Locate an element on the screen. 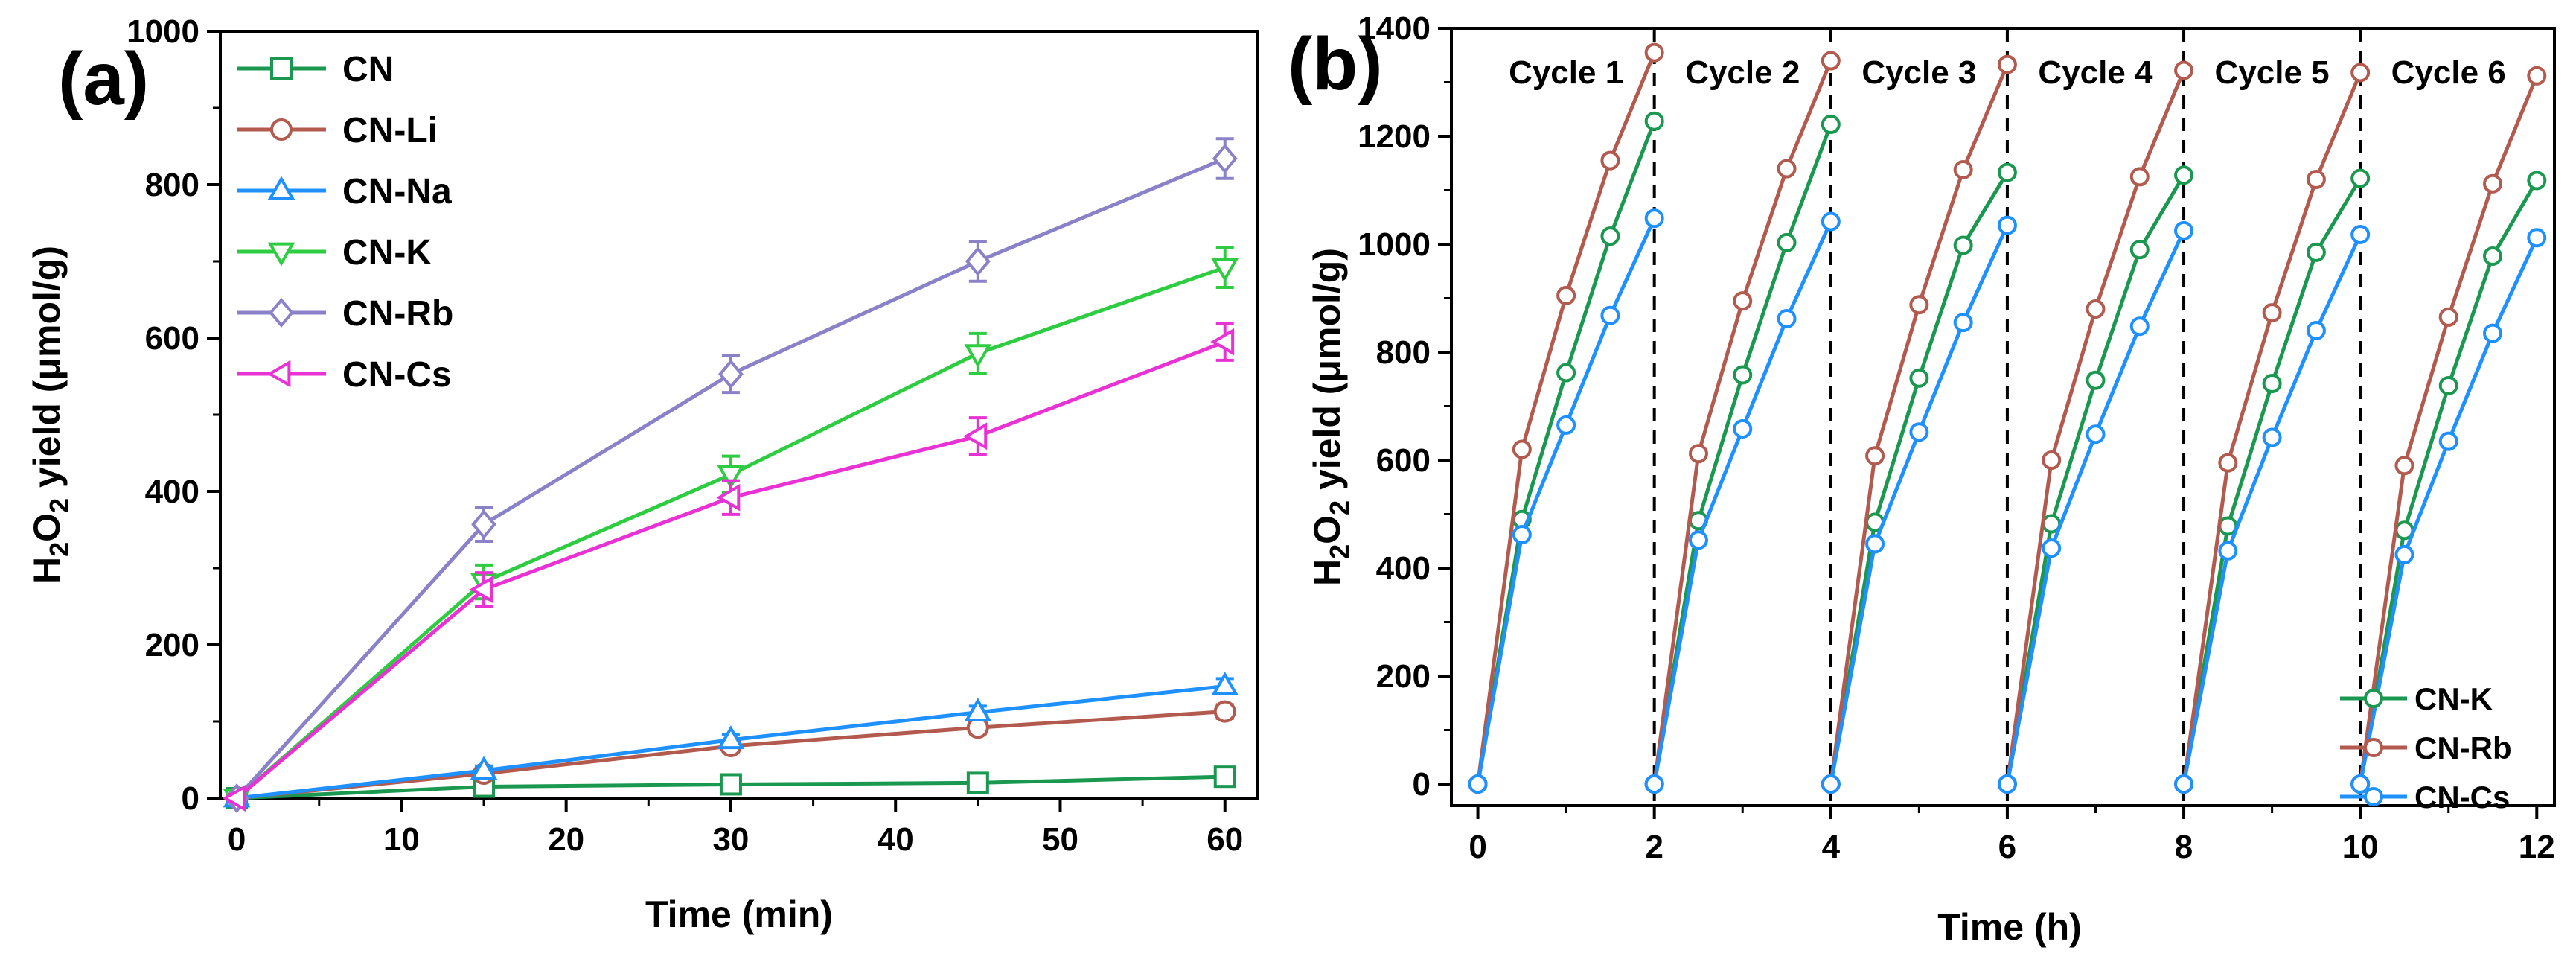 The image size is (2576, 962). x-tick-label-6: 6 is located at coordinates (2007, 847).